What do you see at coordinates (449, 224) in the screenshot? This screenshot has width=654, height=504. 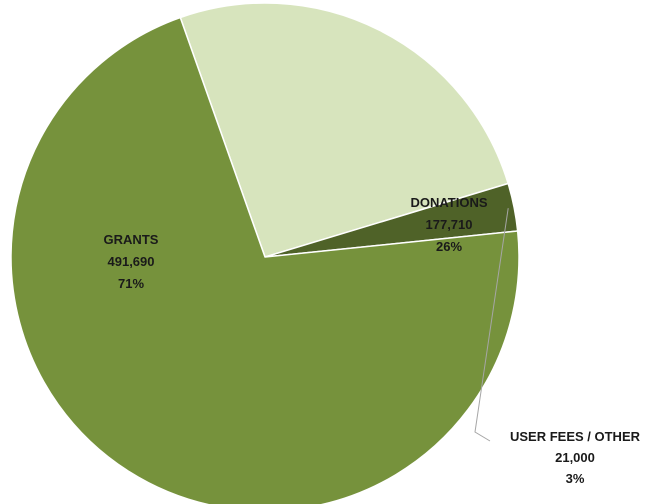 I see `data-label-donations-value: 177,710` at bounding box center [449, 224].